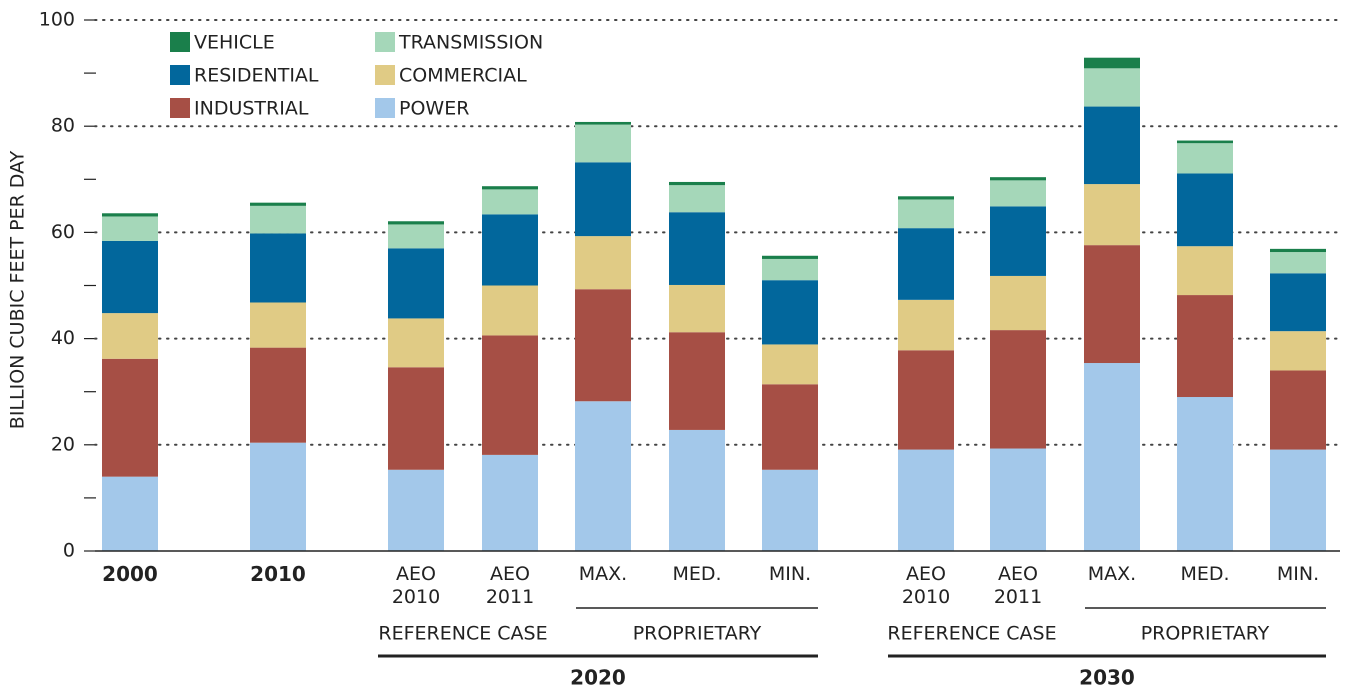 This screenshot has width=1349, height=692. I want to click on x-tick-label: 2010, so click(278, 574).